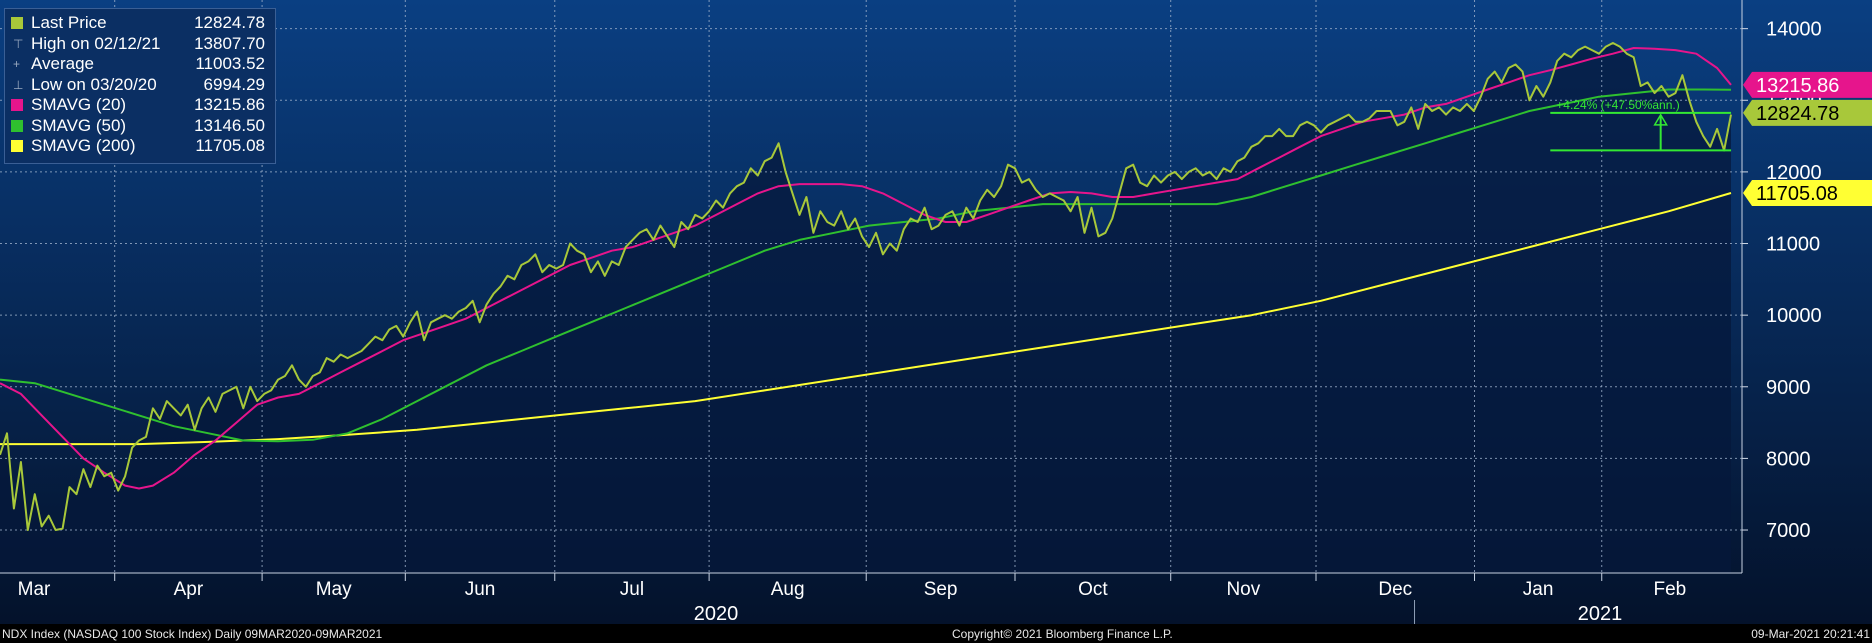  Describe the element at coordinates (229, 104) in the screenshot. I see `legend-value: 13215.86` at that location.